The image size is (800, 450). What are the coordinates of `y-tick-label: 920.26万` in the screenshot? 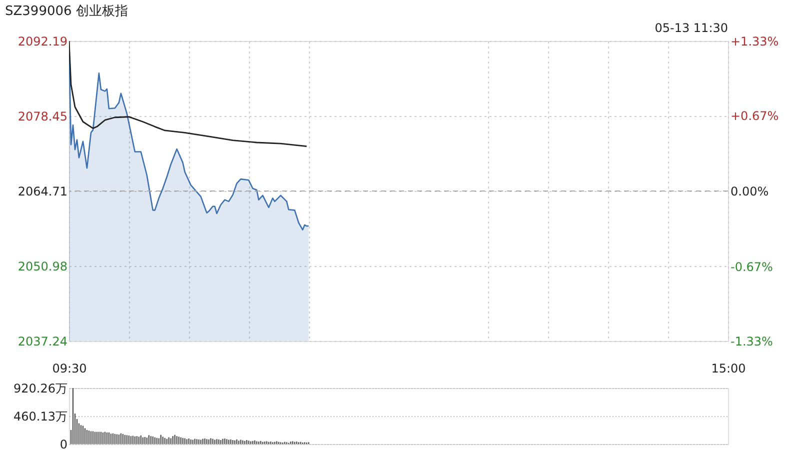 It's located at (41, 389).